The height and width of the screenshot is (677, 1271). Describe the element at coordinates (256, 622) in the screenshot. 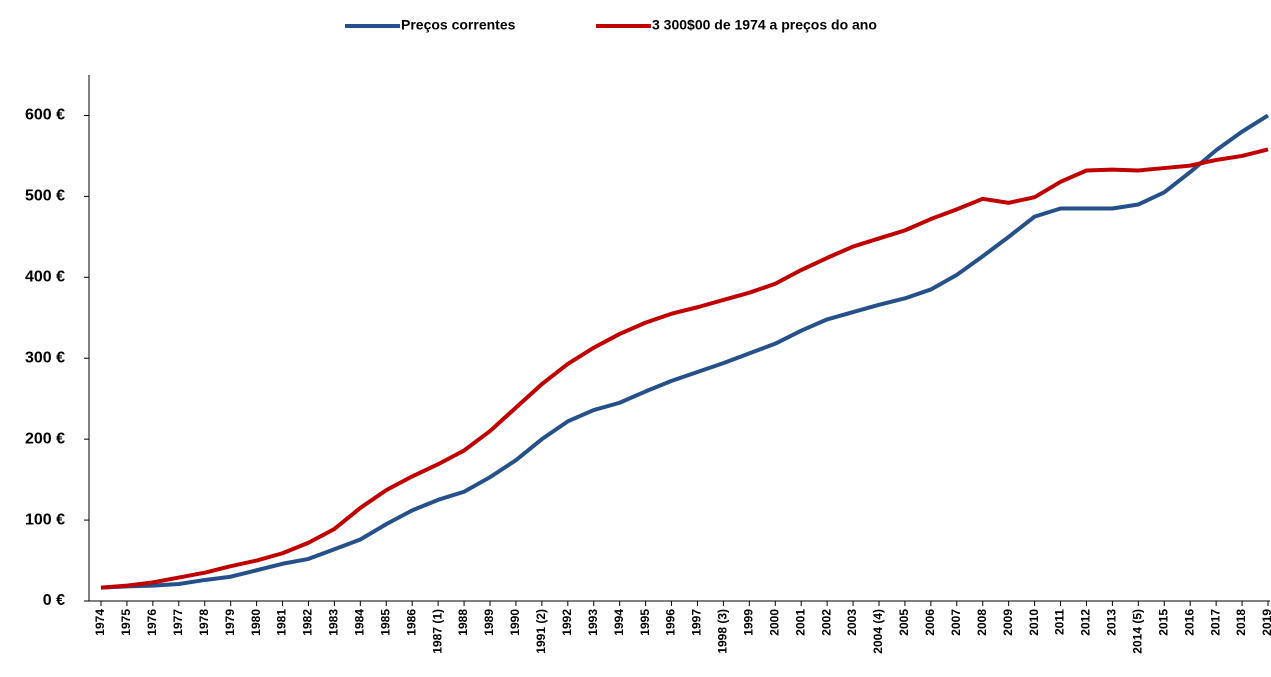

I see `x-tick-label: 1980` at that location.